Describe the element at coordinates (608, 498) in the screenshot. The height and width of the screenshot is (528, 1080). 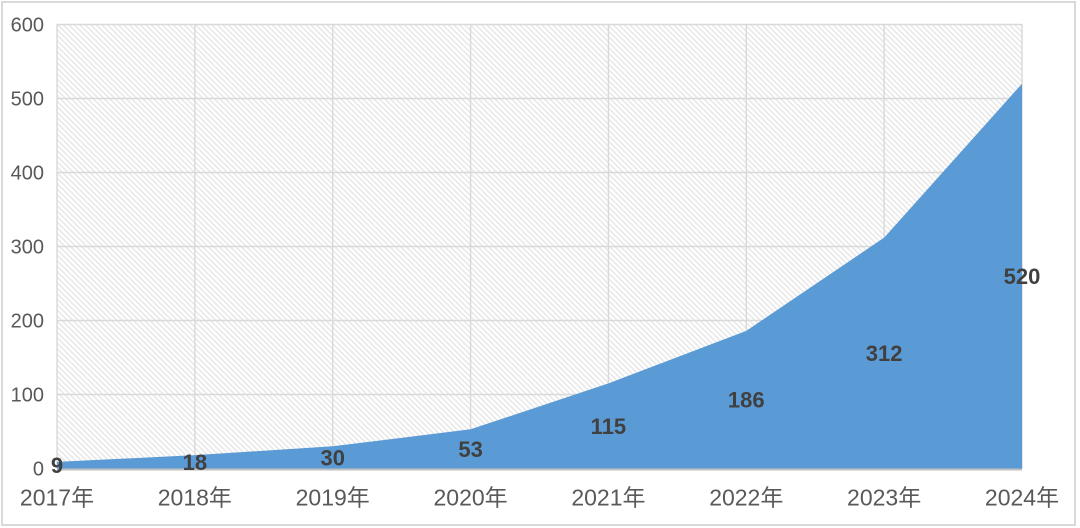
I see `x-tick-label: 2021年` at that location.